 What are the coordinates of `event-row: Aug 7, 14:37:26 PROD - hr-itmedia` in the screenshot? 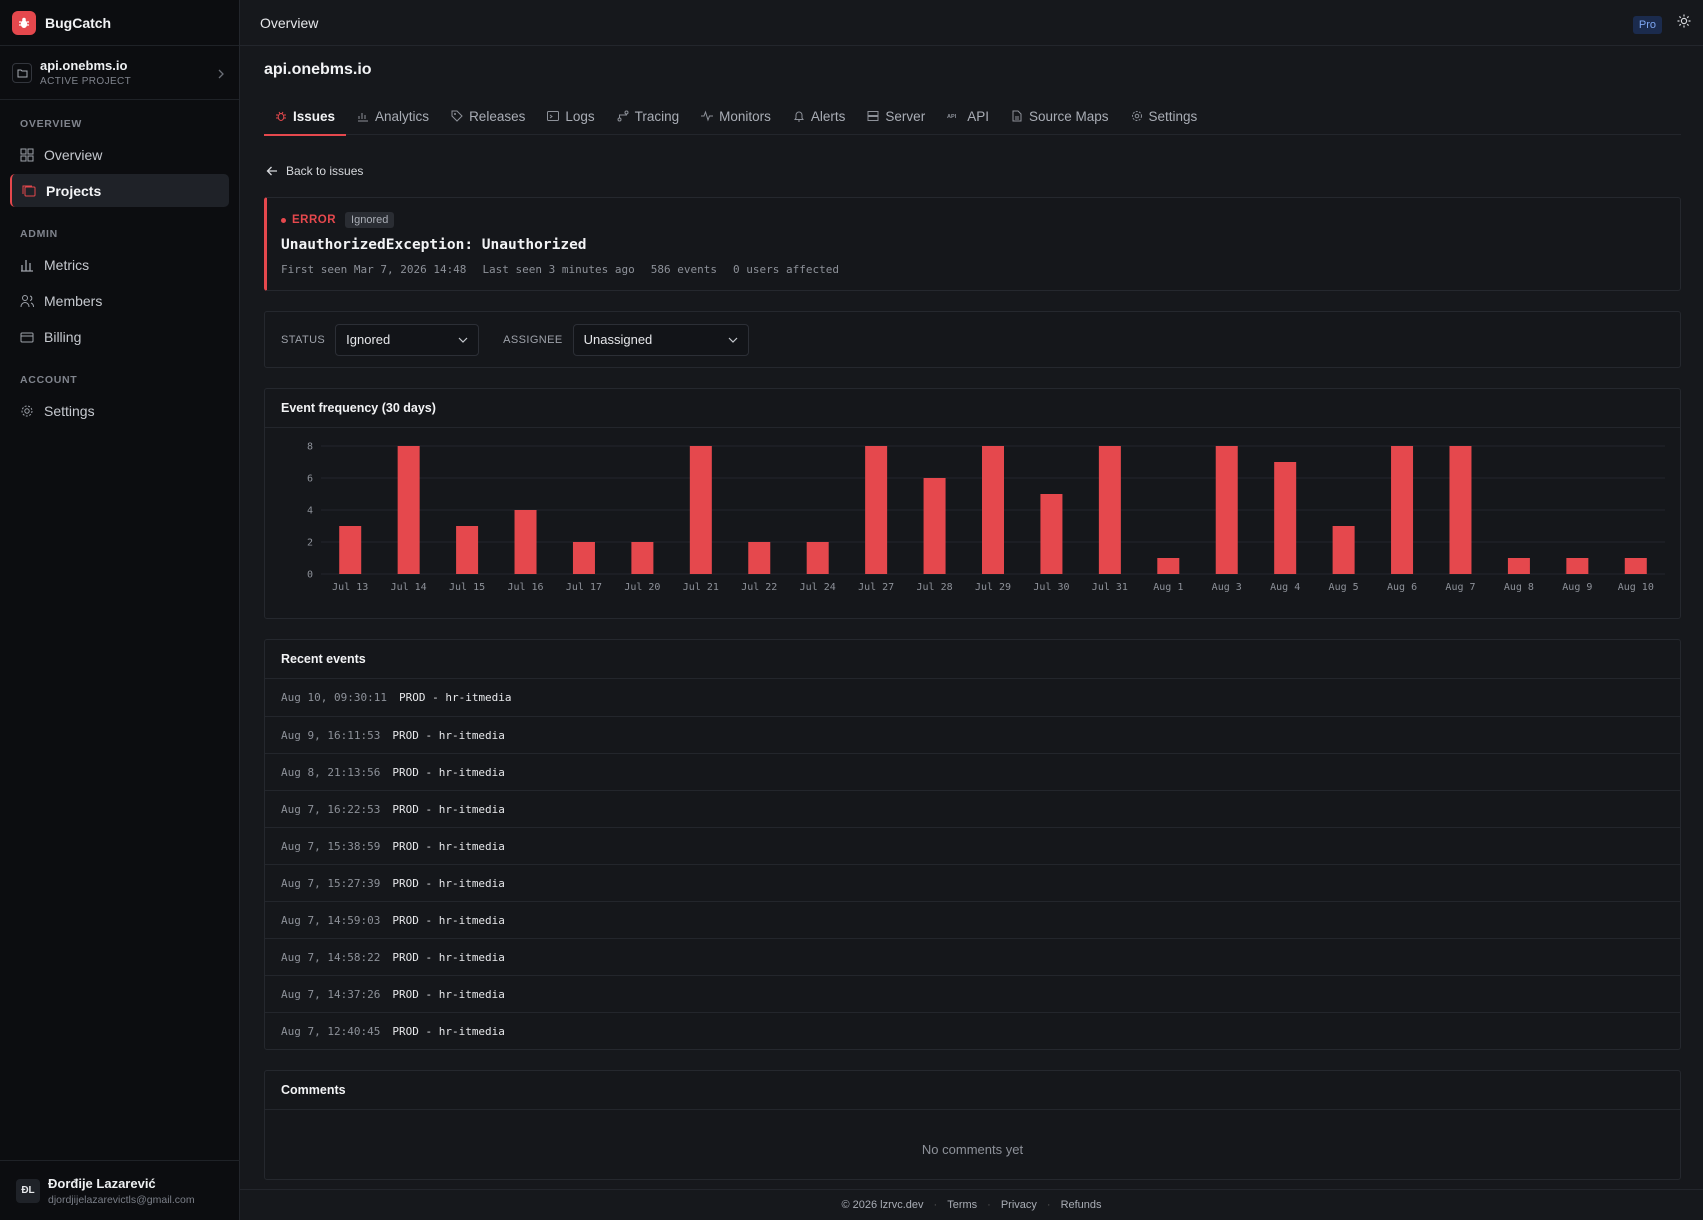 It's located at (972, 993).